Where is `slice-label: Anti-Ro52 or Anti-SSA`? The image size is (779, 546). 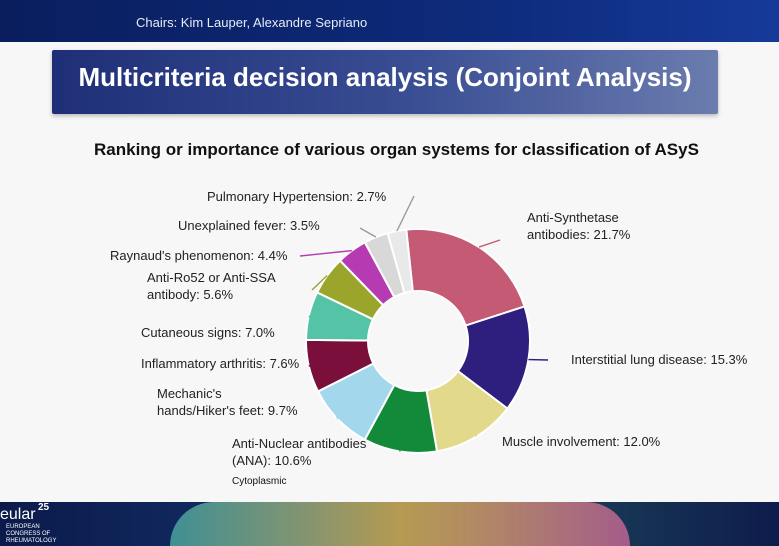
slice-label: Anti-Ro52 or Anti-SSA is located at coordinates (211, 277).